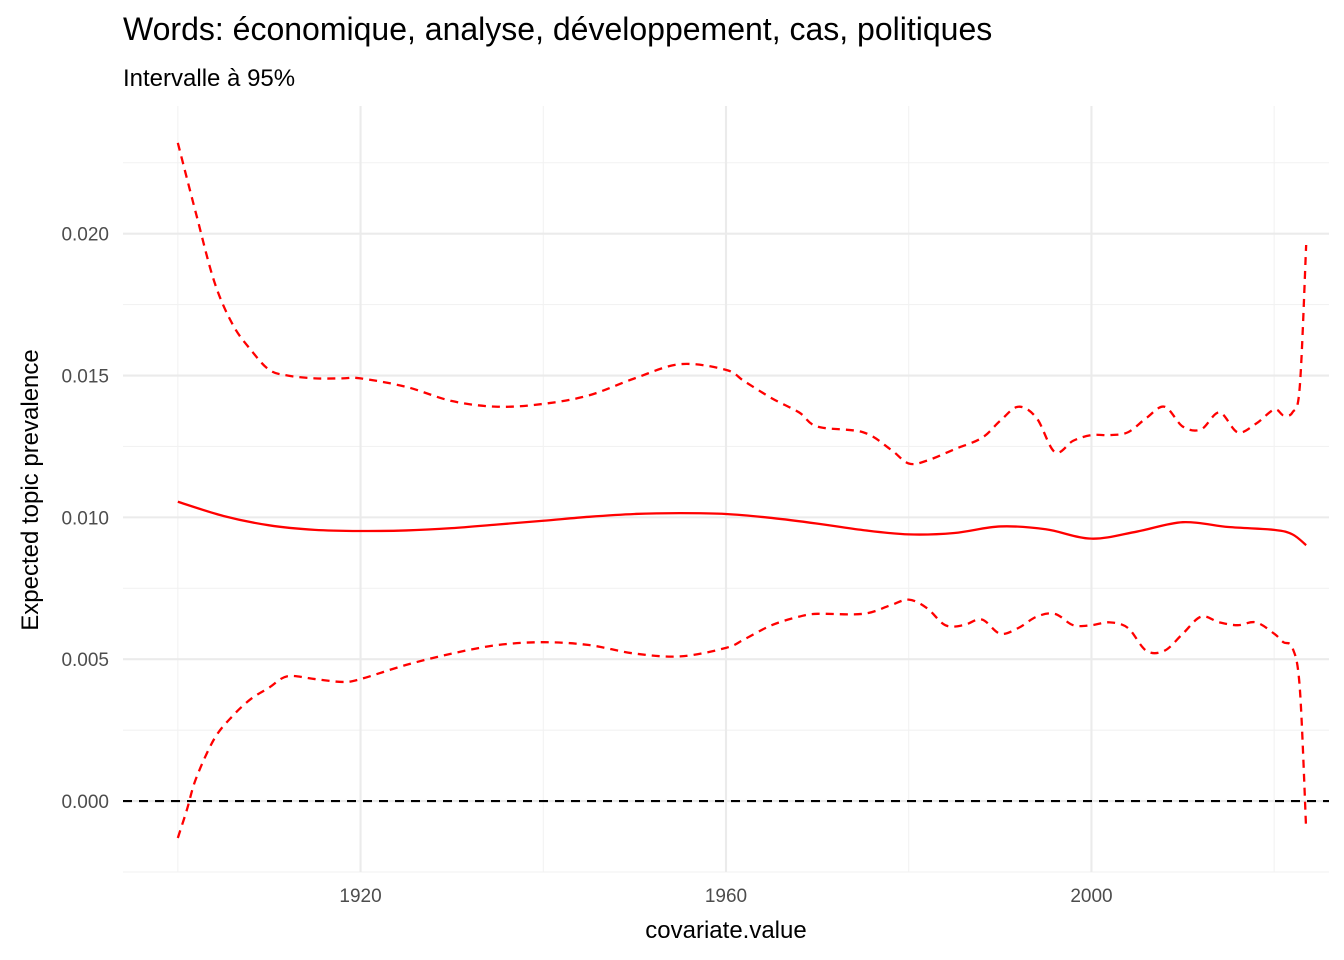 The height and width of the screenshot is (960, 1344). Describe the element at coordinates (742, 523) in the screenshot. I see `series-line-estimate` at that location.